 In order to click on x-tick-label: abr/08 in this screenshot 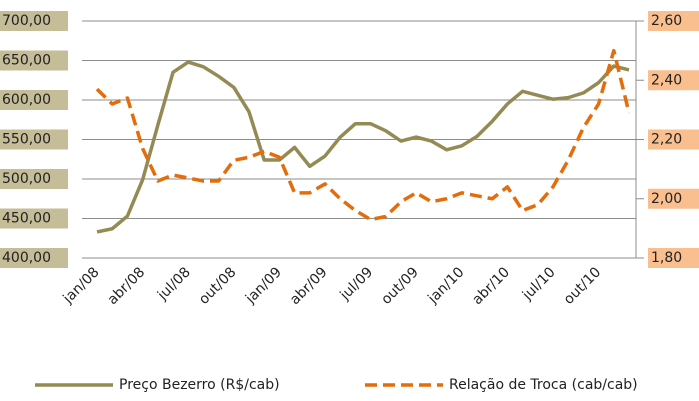, I will do `click(127, 286)`.